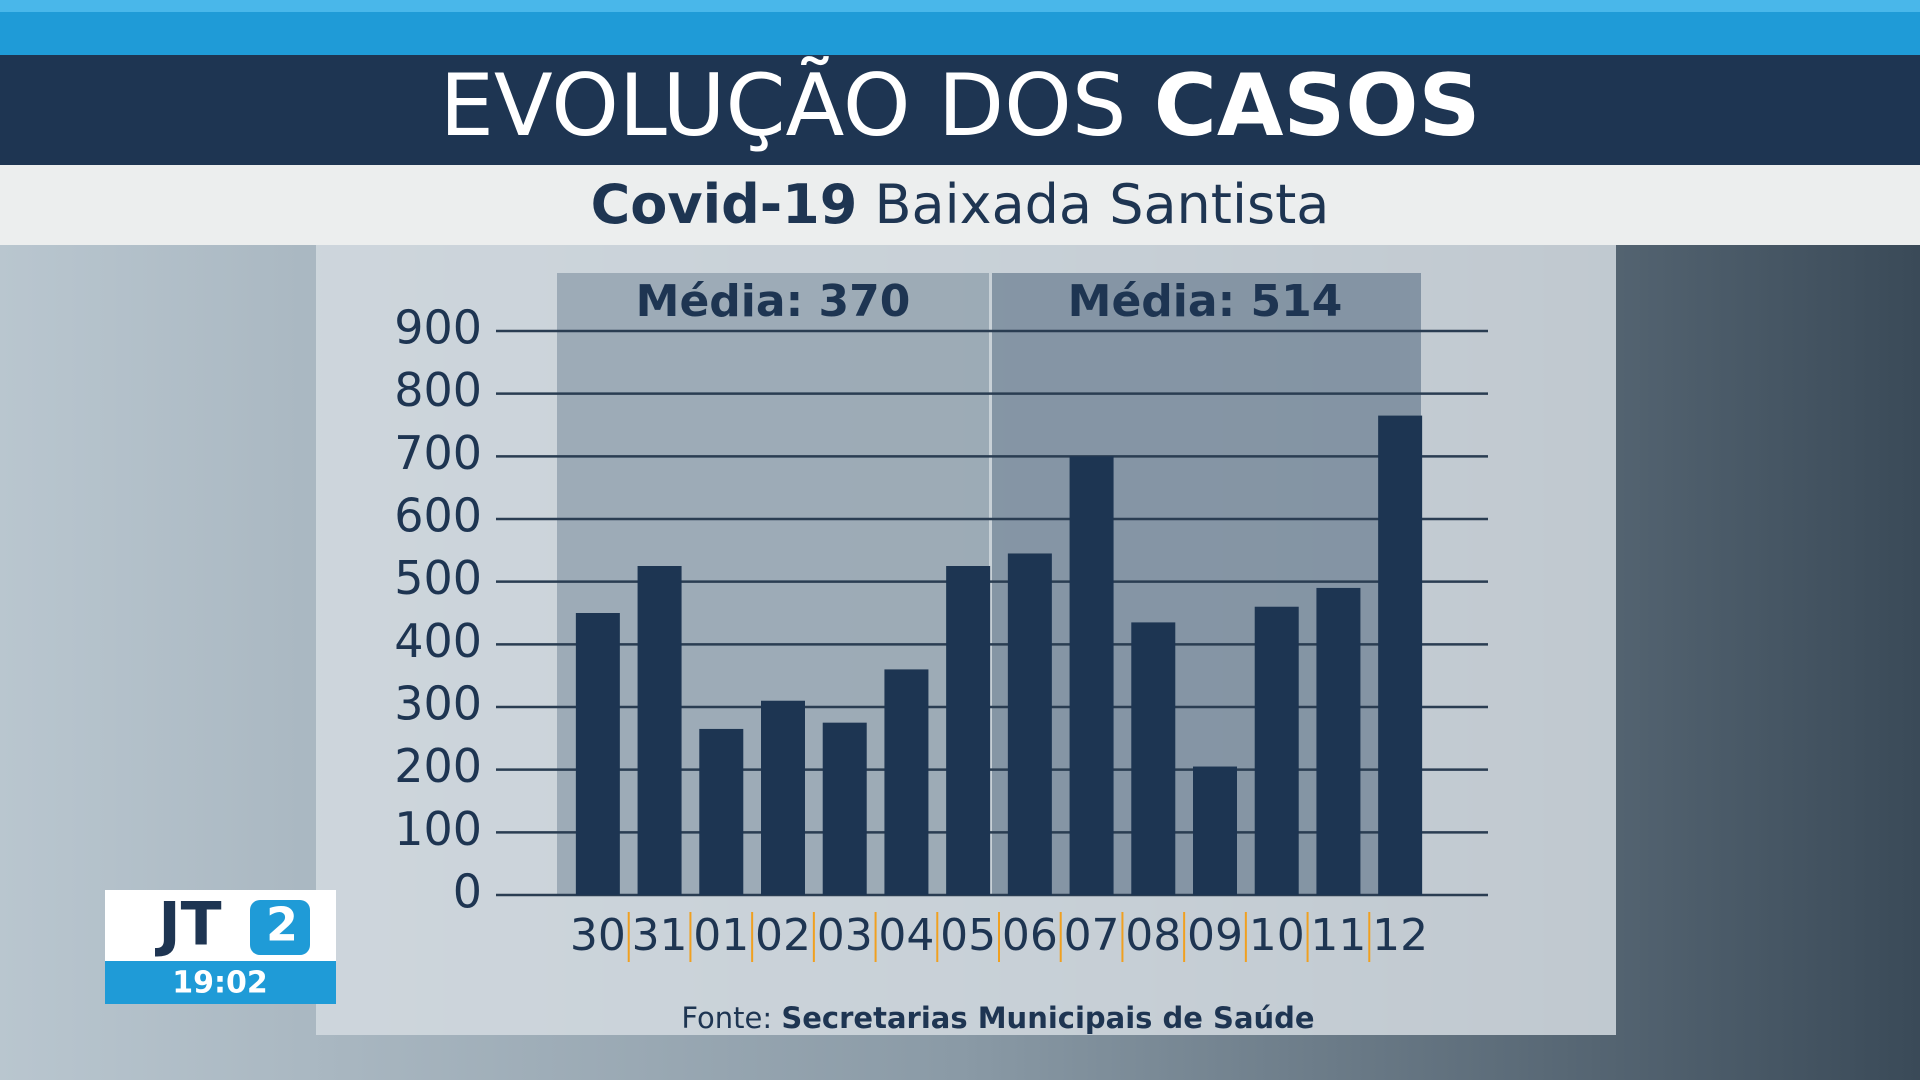  Describe the element at coordinates (1277, 935) in the screenshot. I see `x-tick-label: 10` at that location.